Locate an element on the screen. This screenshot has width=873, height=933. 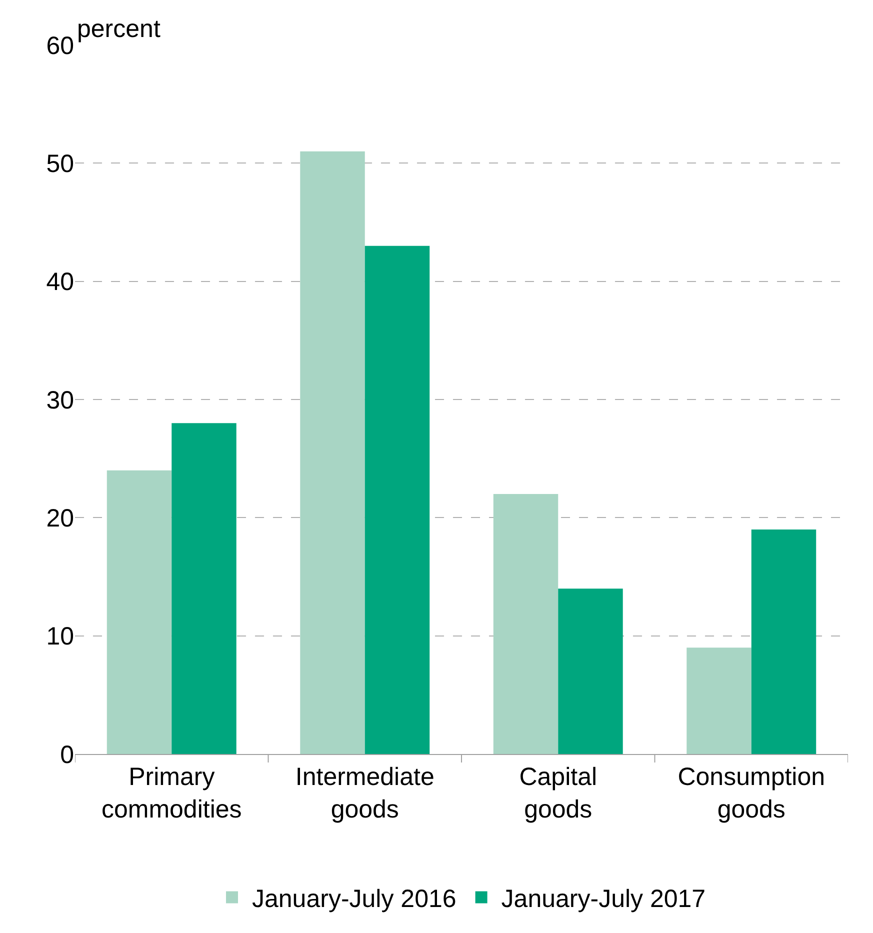
y-tick-label: 20 is located at coordinates (60, 518).